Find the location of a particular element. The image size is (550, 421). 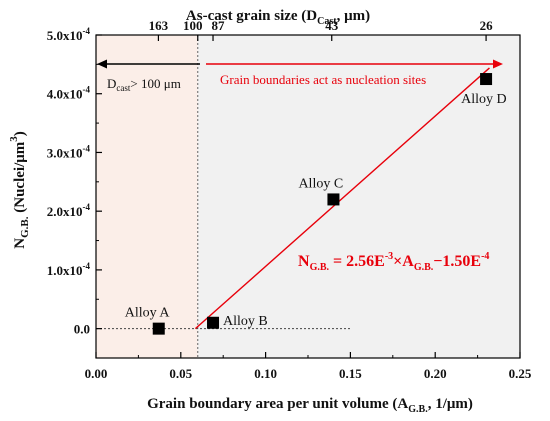

x-tick-label: 0.25 is located at coordinates (520, 373).